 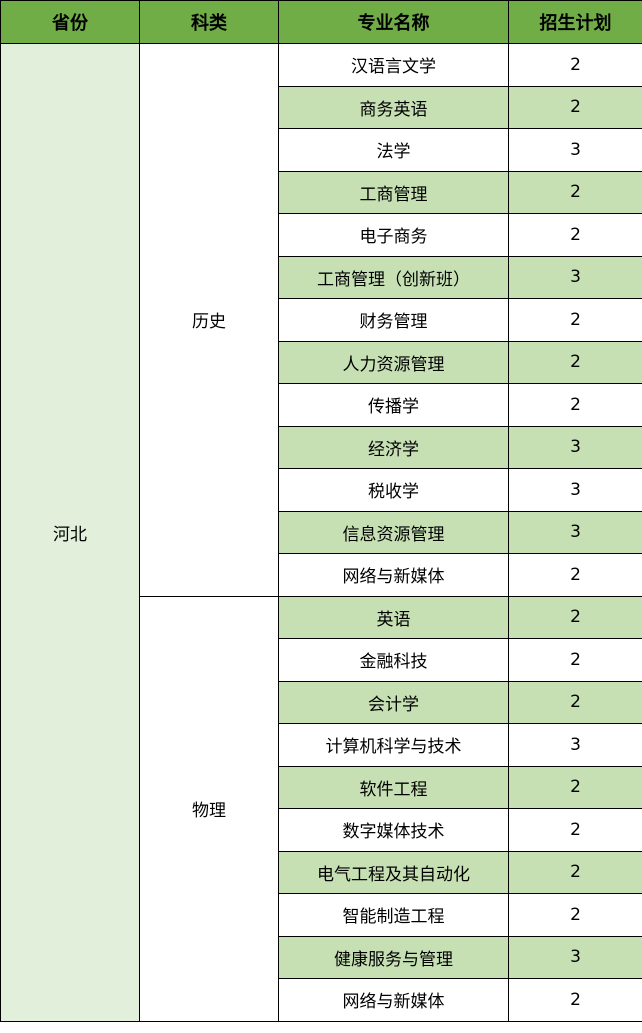 I want to click on header-province: 省份, so click(x=70, y=22).